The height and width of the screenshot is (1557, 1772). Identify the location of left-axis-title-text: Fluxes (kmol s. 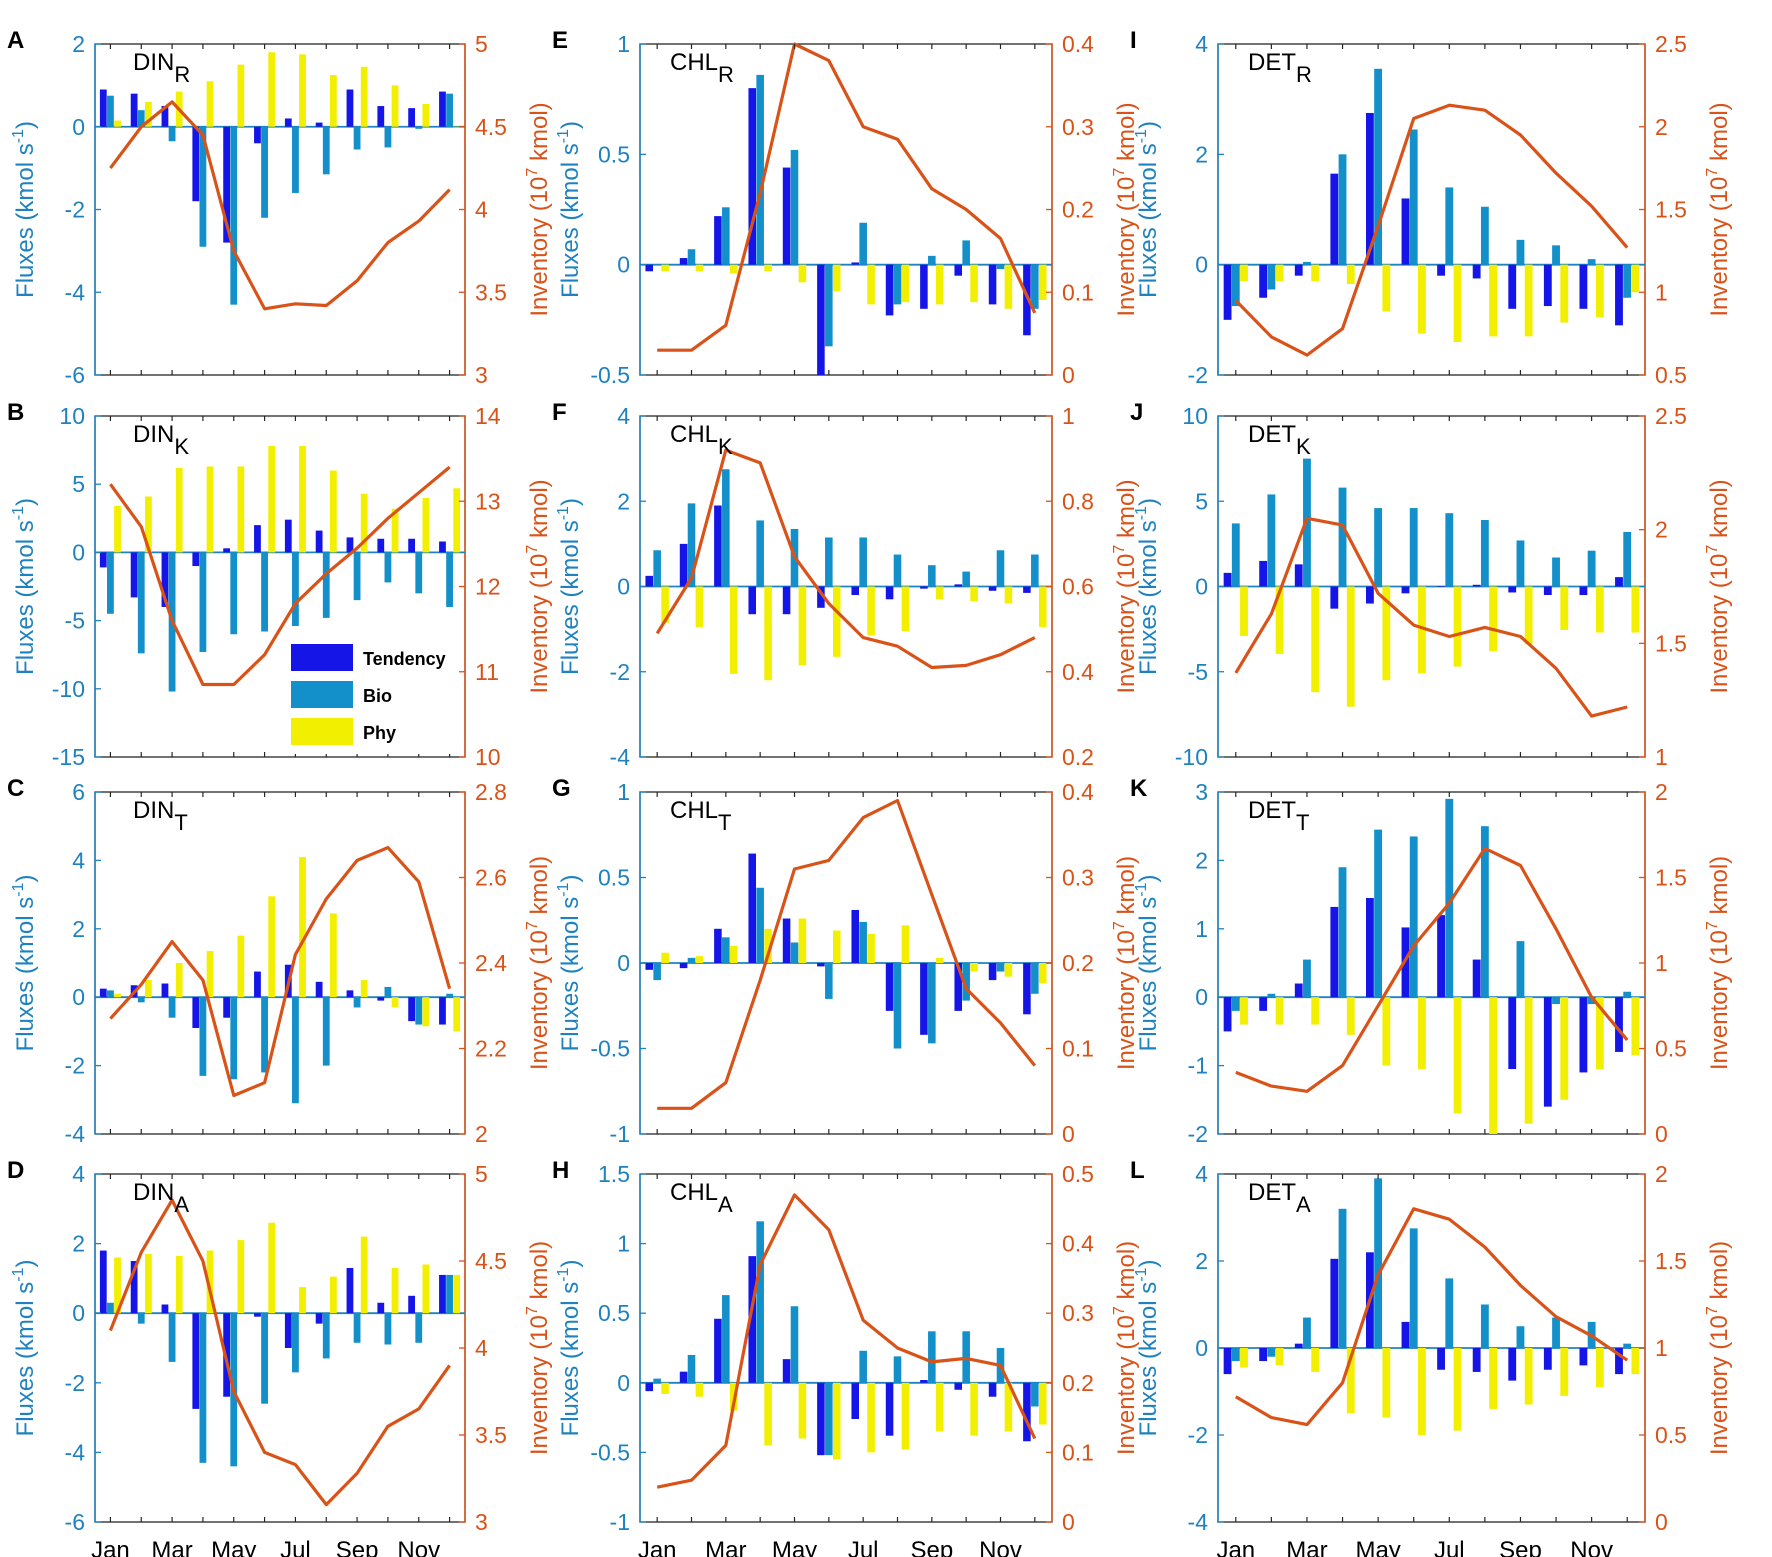
(570, 597).